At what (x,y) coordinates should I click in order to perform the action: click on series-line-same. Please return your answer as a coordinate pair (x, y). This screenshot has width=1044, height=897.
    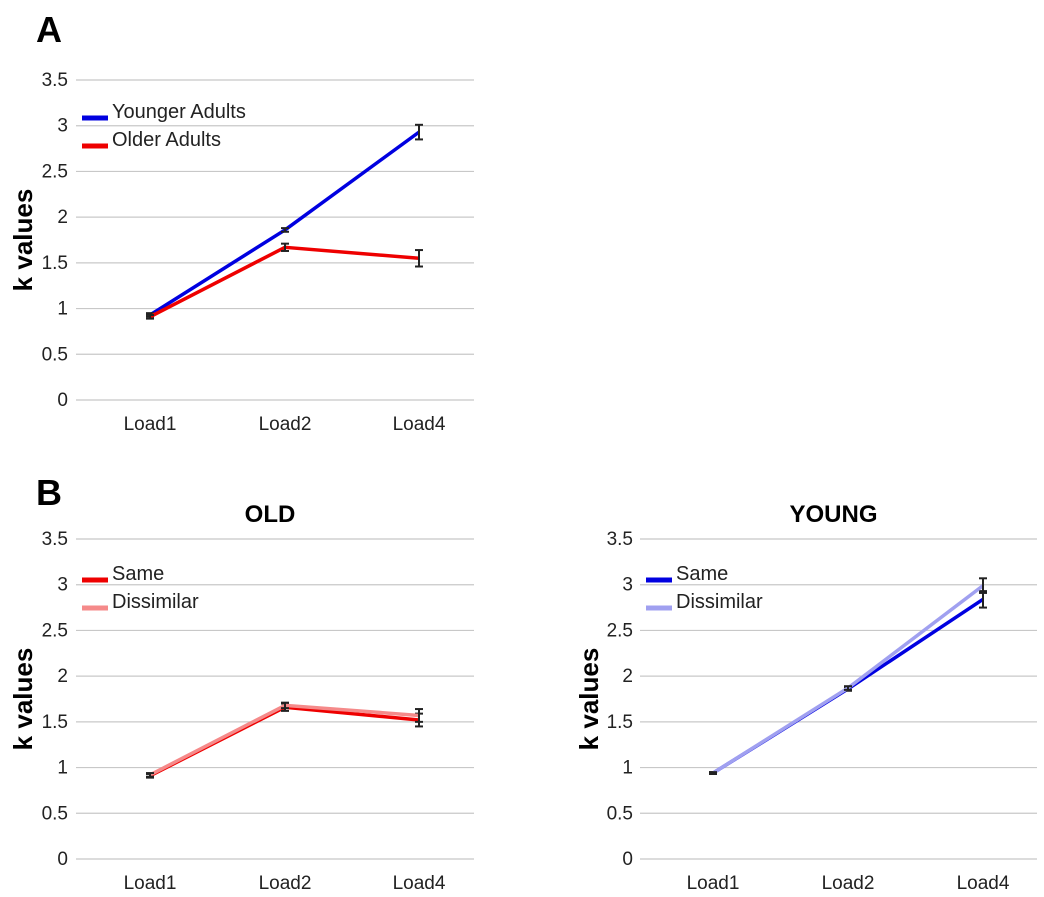
    Looking at the image, I should click on (284, 741).